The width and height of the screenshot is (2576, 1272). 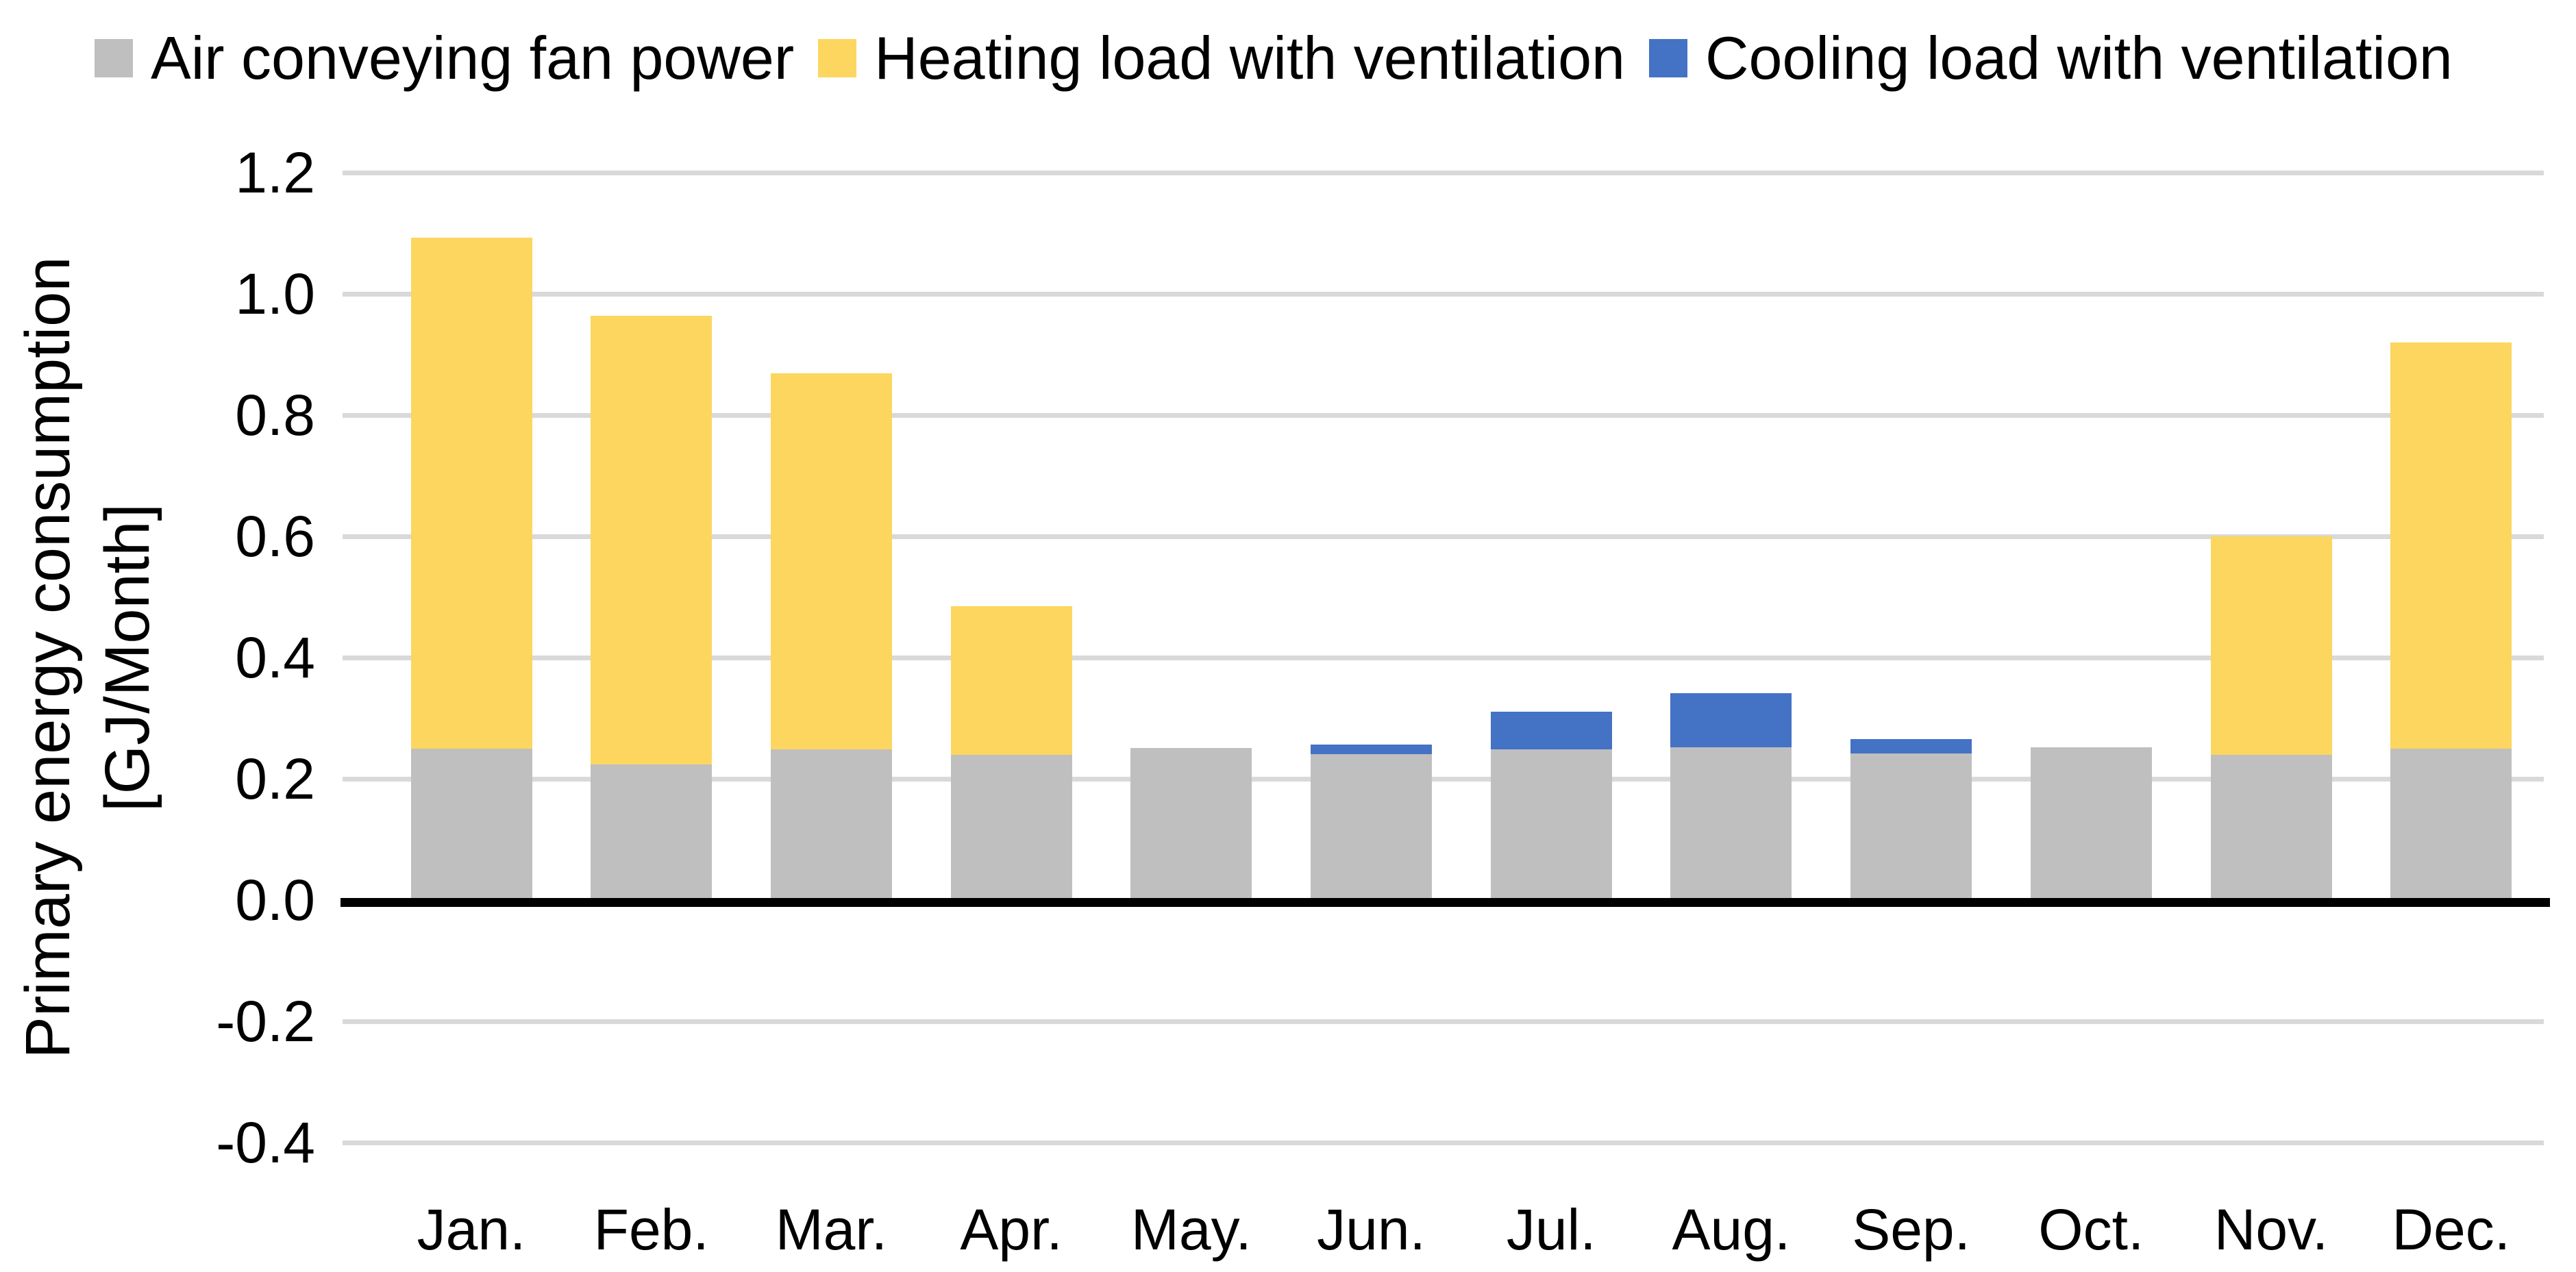 I want to click on y-tick-label: 0.0, so click(x=275, y=900).